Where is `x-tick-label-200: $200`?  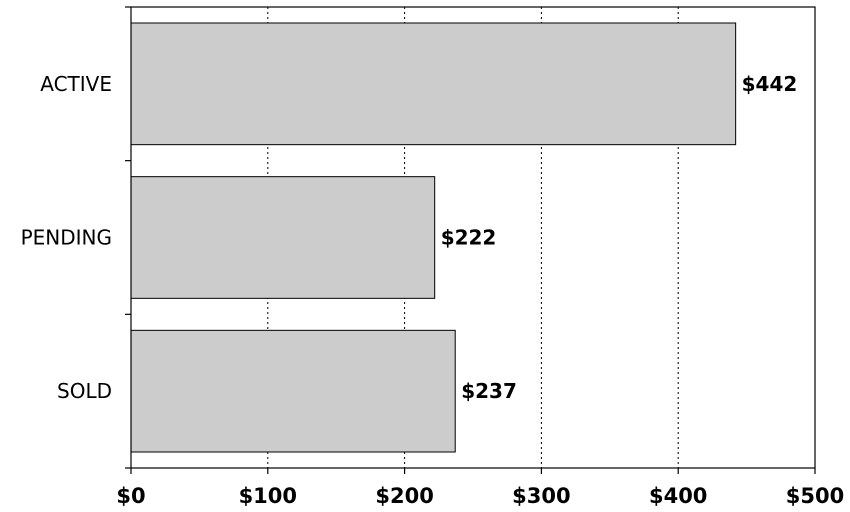
x-tick-label-200: $200 is located at coordinates (404, 496).